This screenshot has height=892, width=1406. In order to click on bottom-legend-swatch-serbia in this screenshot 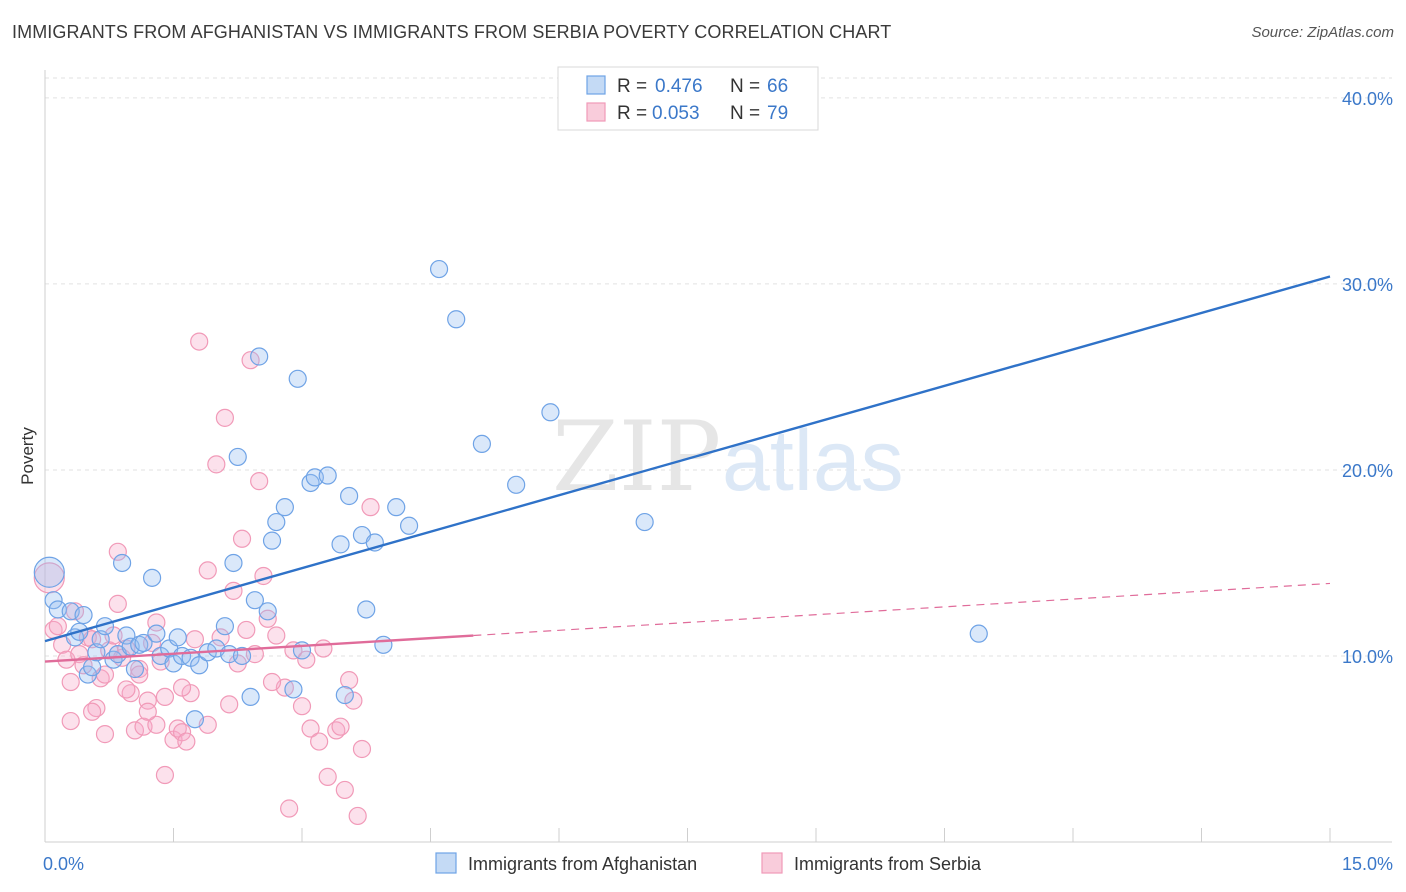, I will do `click(772, 863)`.